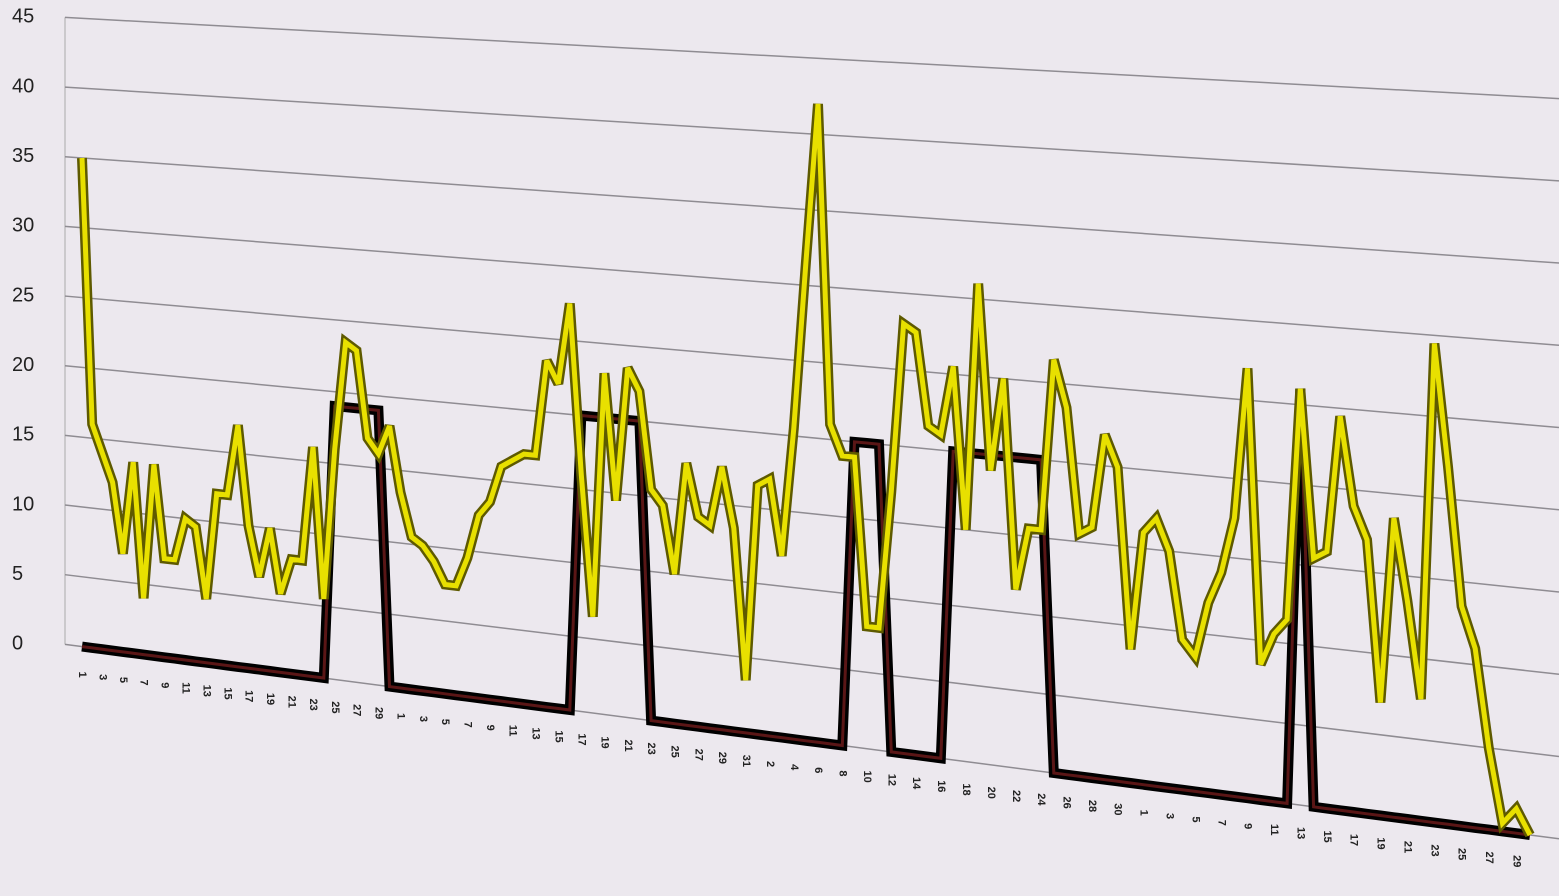 Image resolution: width=1559 pixels, height=896 pixels. I want to click on x-tick-label: 10, so click(867, 777).